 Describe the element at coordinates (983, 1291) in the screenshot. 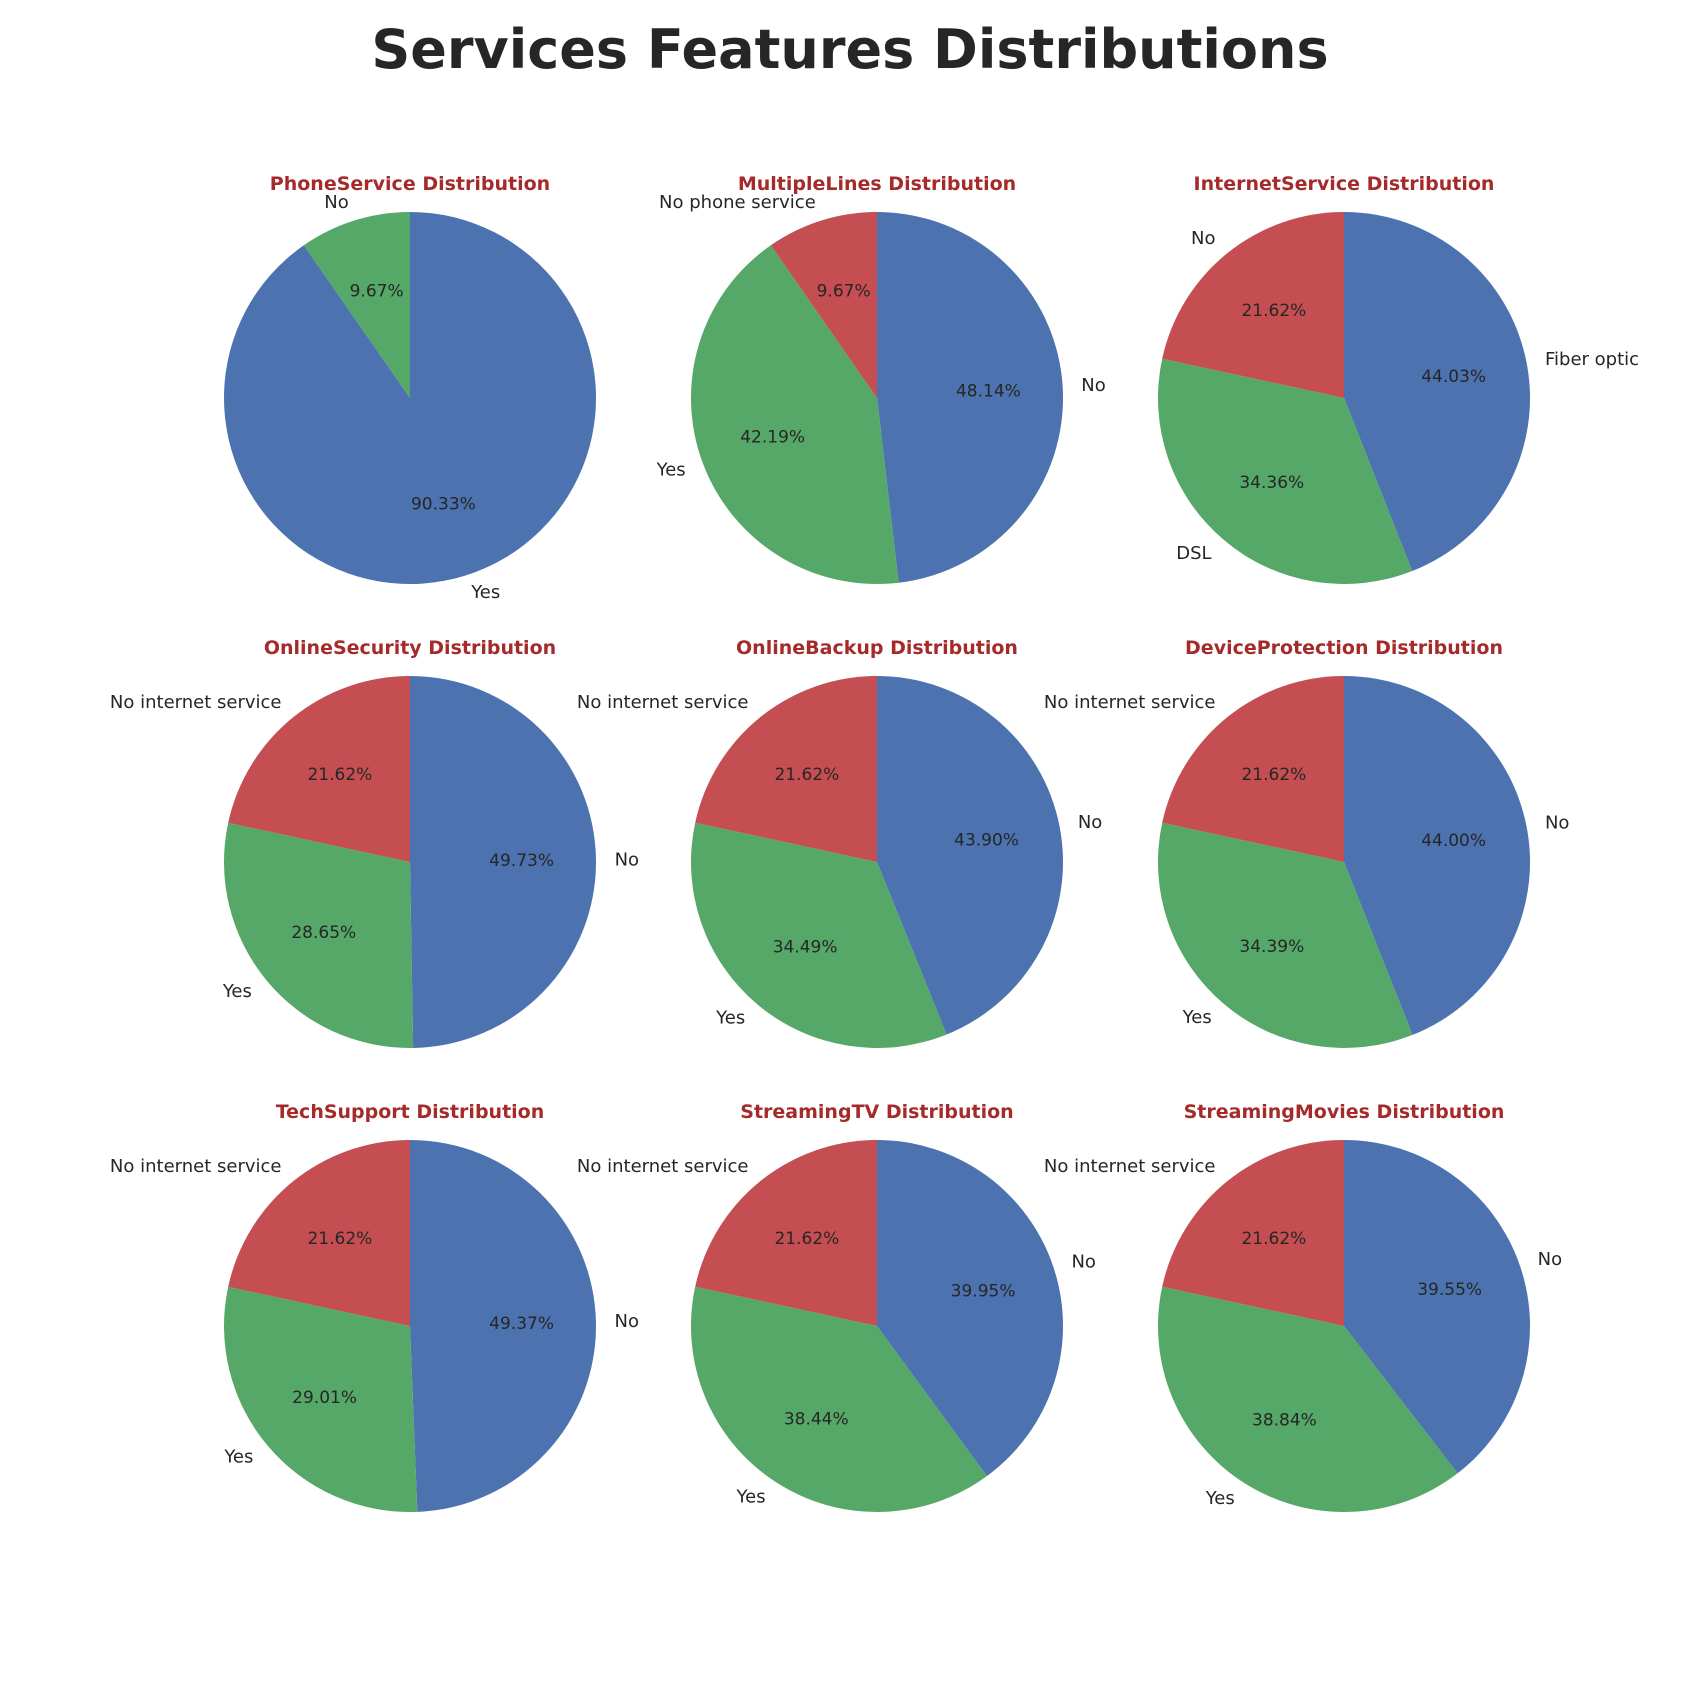

I see `slice-percent-label: 39.95%` at that location.